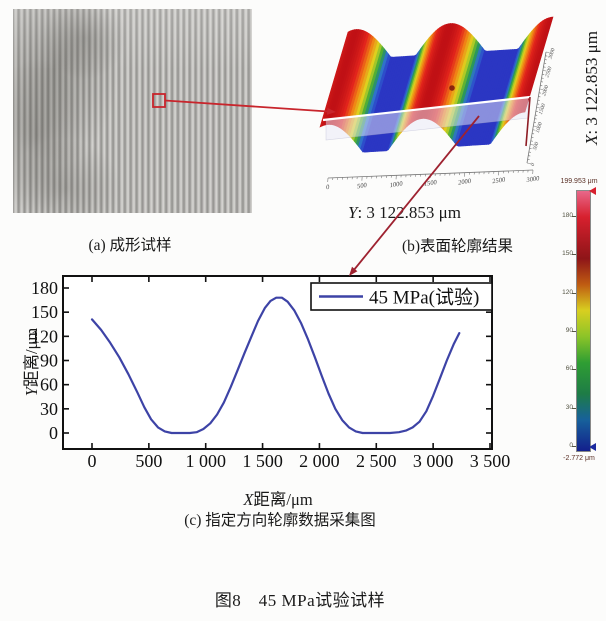 This screenshot has width=606, height=621. I want to click on arrow-photo-to-surface, so click(246, 106).